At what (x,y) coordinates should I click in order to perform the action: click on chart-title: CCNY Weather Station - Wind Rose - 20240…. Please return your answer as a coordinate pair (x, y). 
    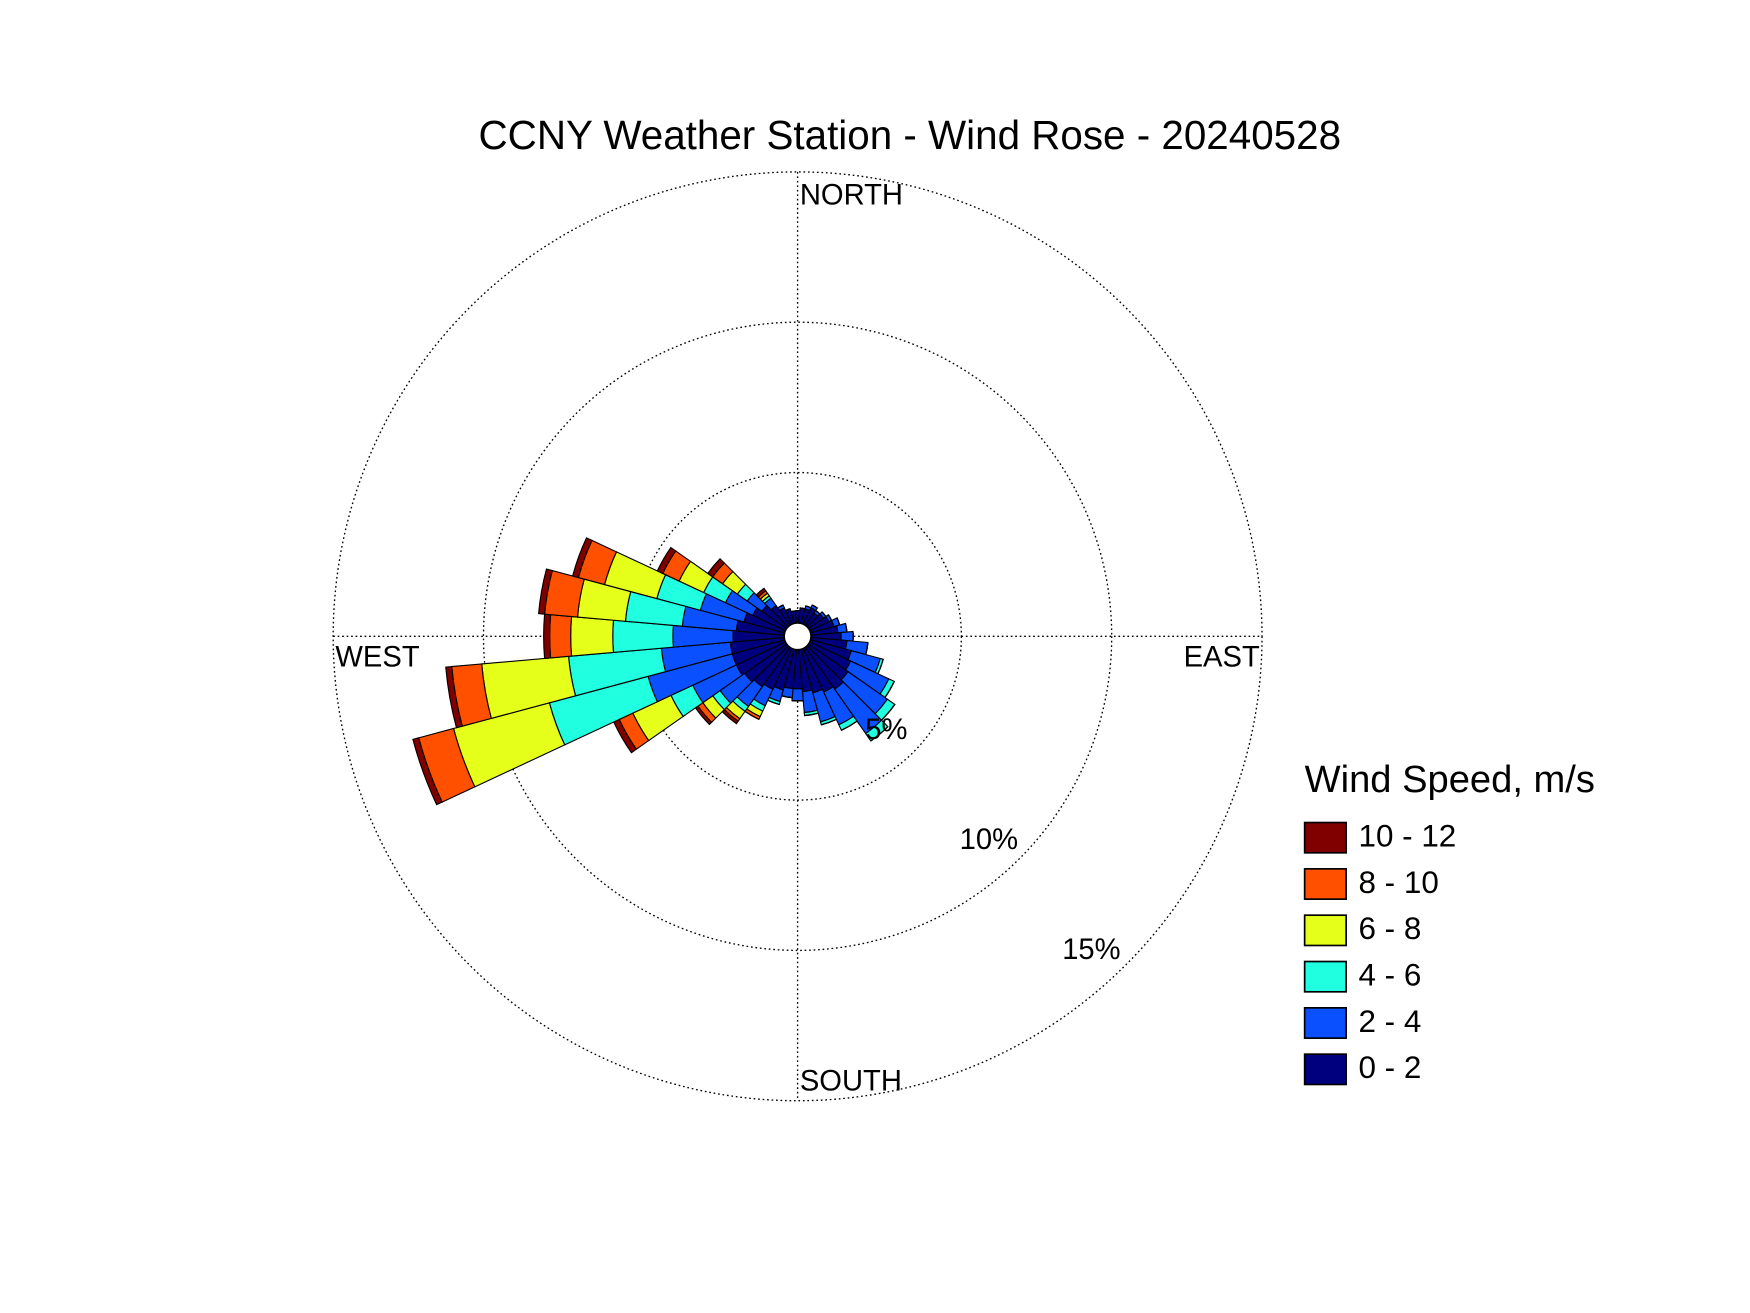
    Looking at the image, I should click on (910, 135).